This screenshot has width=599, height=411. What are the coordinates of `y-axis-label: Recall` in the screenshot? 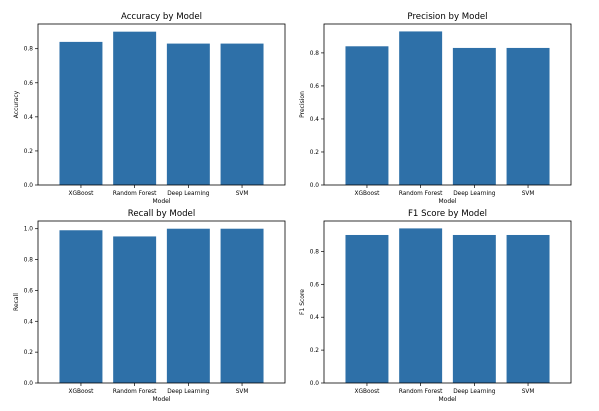 It's located at (16, 302).